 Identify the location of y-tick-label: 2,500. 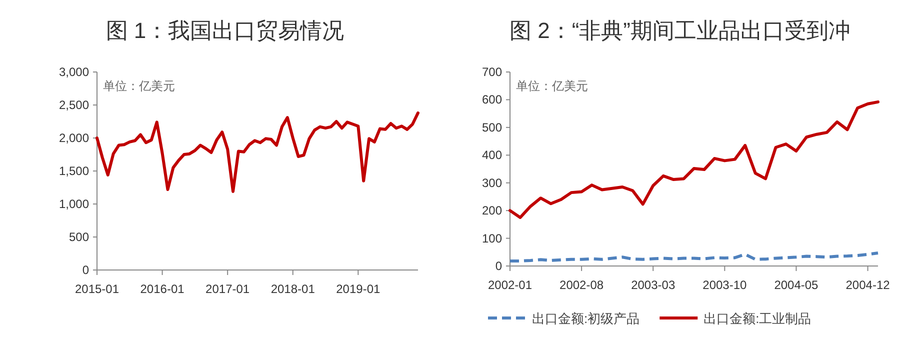
(74, 105).